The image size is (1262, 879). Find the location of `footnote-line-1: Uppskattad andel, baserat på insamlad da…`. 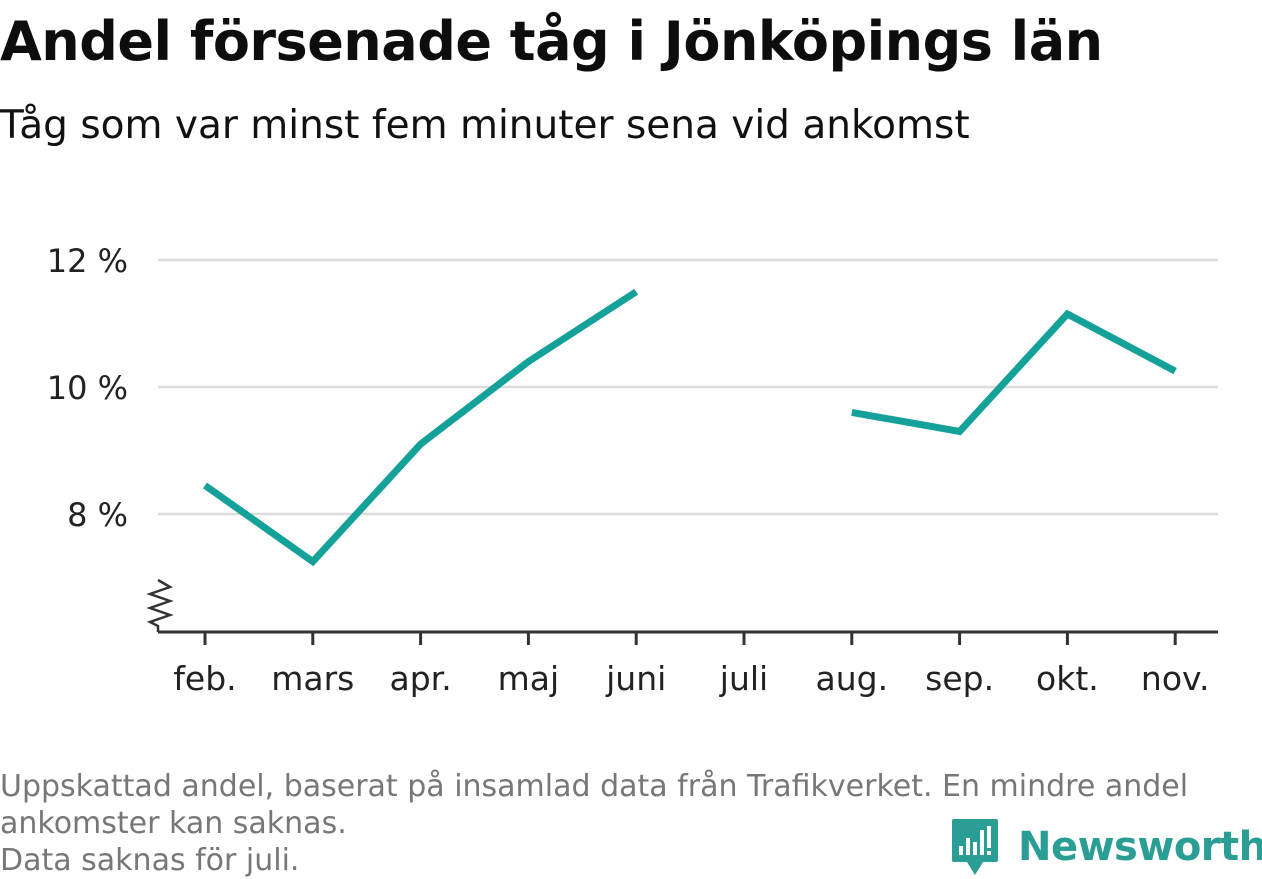

footnote-line-1: Uppskattad andel, baserat på insamlad da… is located at coordinates (594, 786).